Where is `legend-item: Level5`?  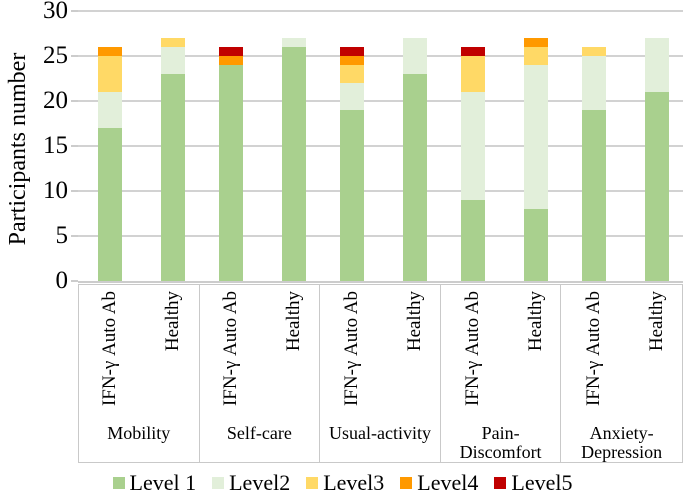 legend-item: Level5 is located at coordinates (533, 483).